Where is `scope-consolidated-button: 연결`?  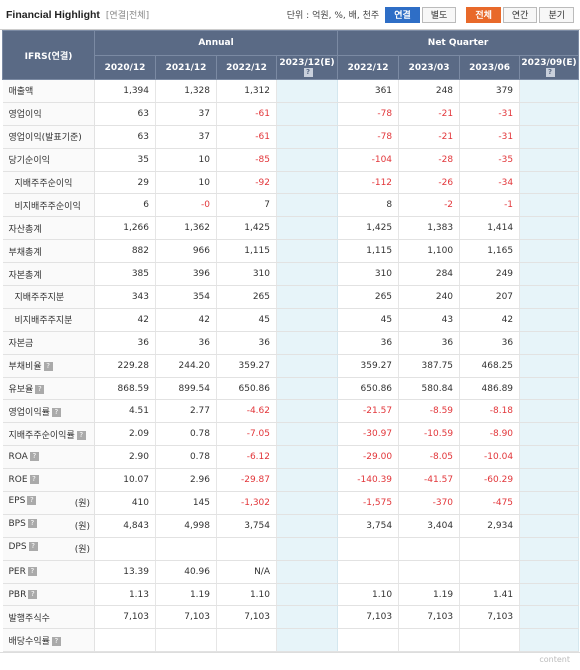
scope-consolidated-button: 연결 is located at coordinates (402, 14).